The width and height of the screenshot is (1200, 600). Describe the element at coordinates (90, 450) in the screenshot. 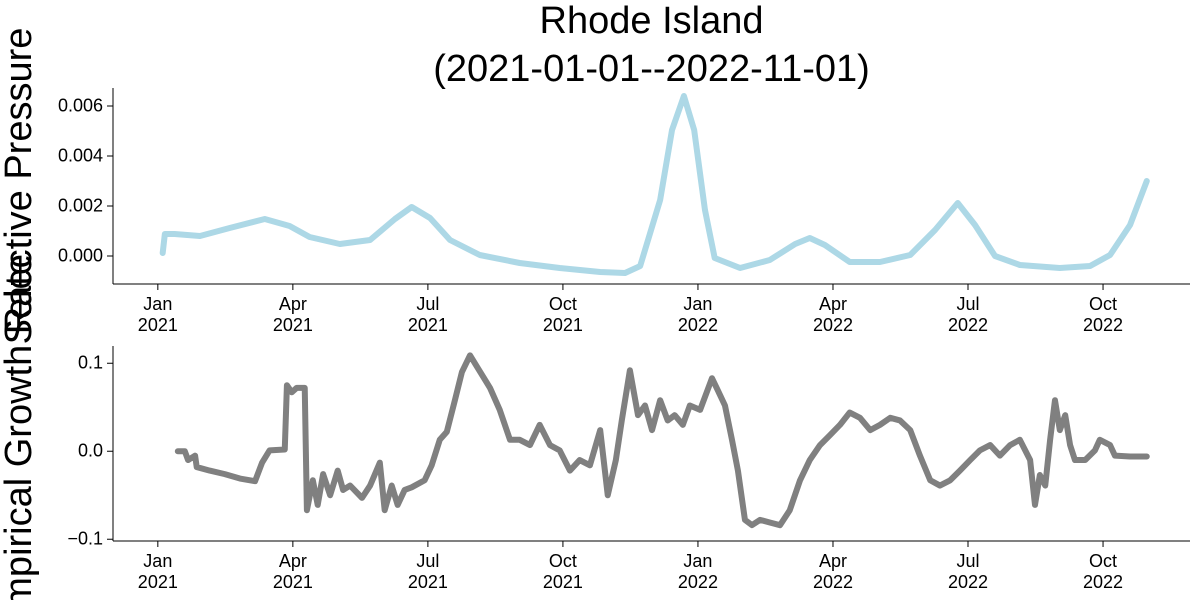

I see `y-tick-label: 0.0` at that location.